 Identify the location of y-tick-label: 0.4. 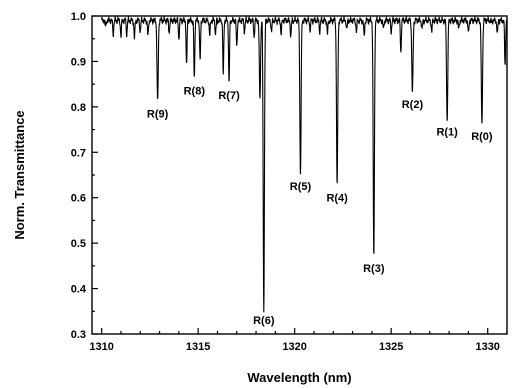
(79, 290).